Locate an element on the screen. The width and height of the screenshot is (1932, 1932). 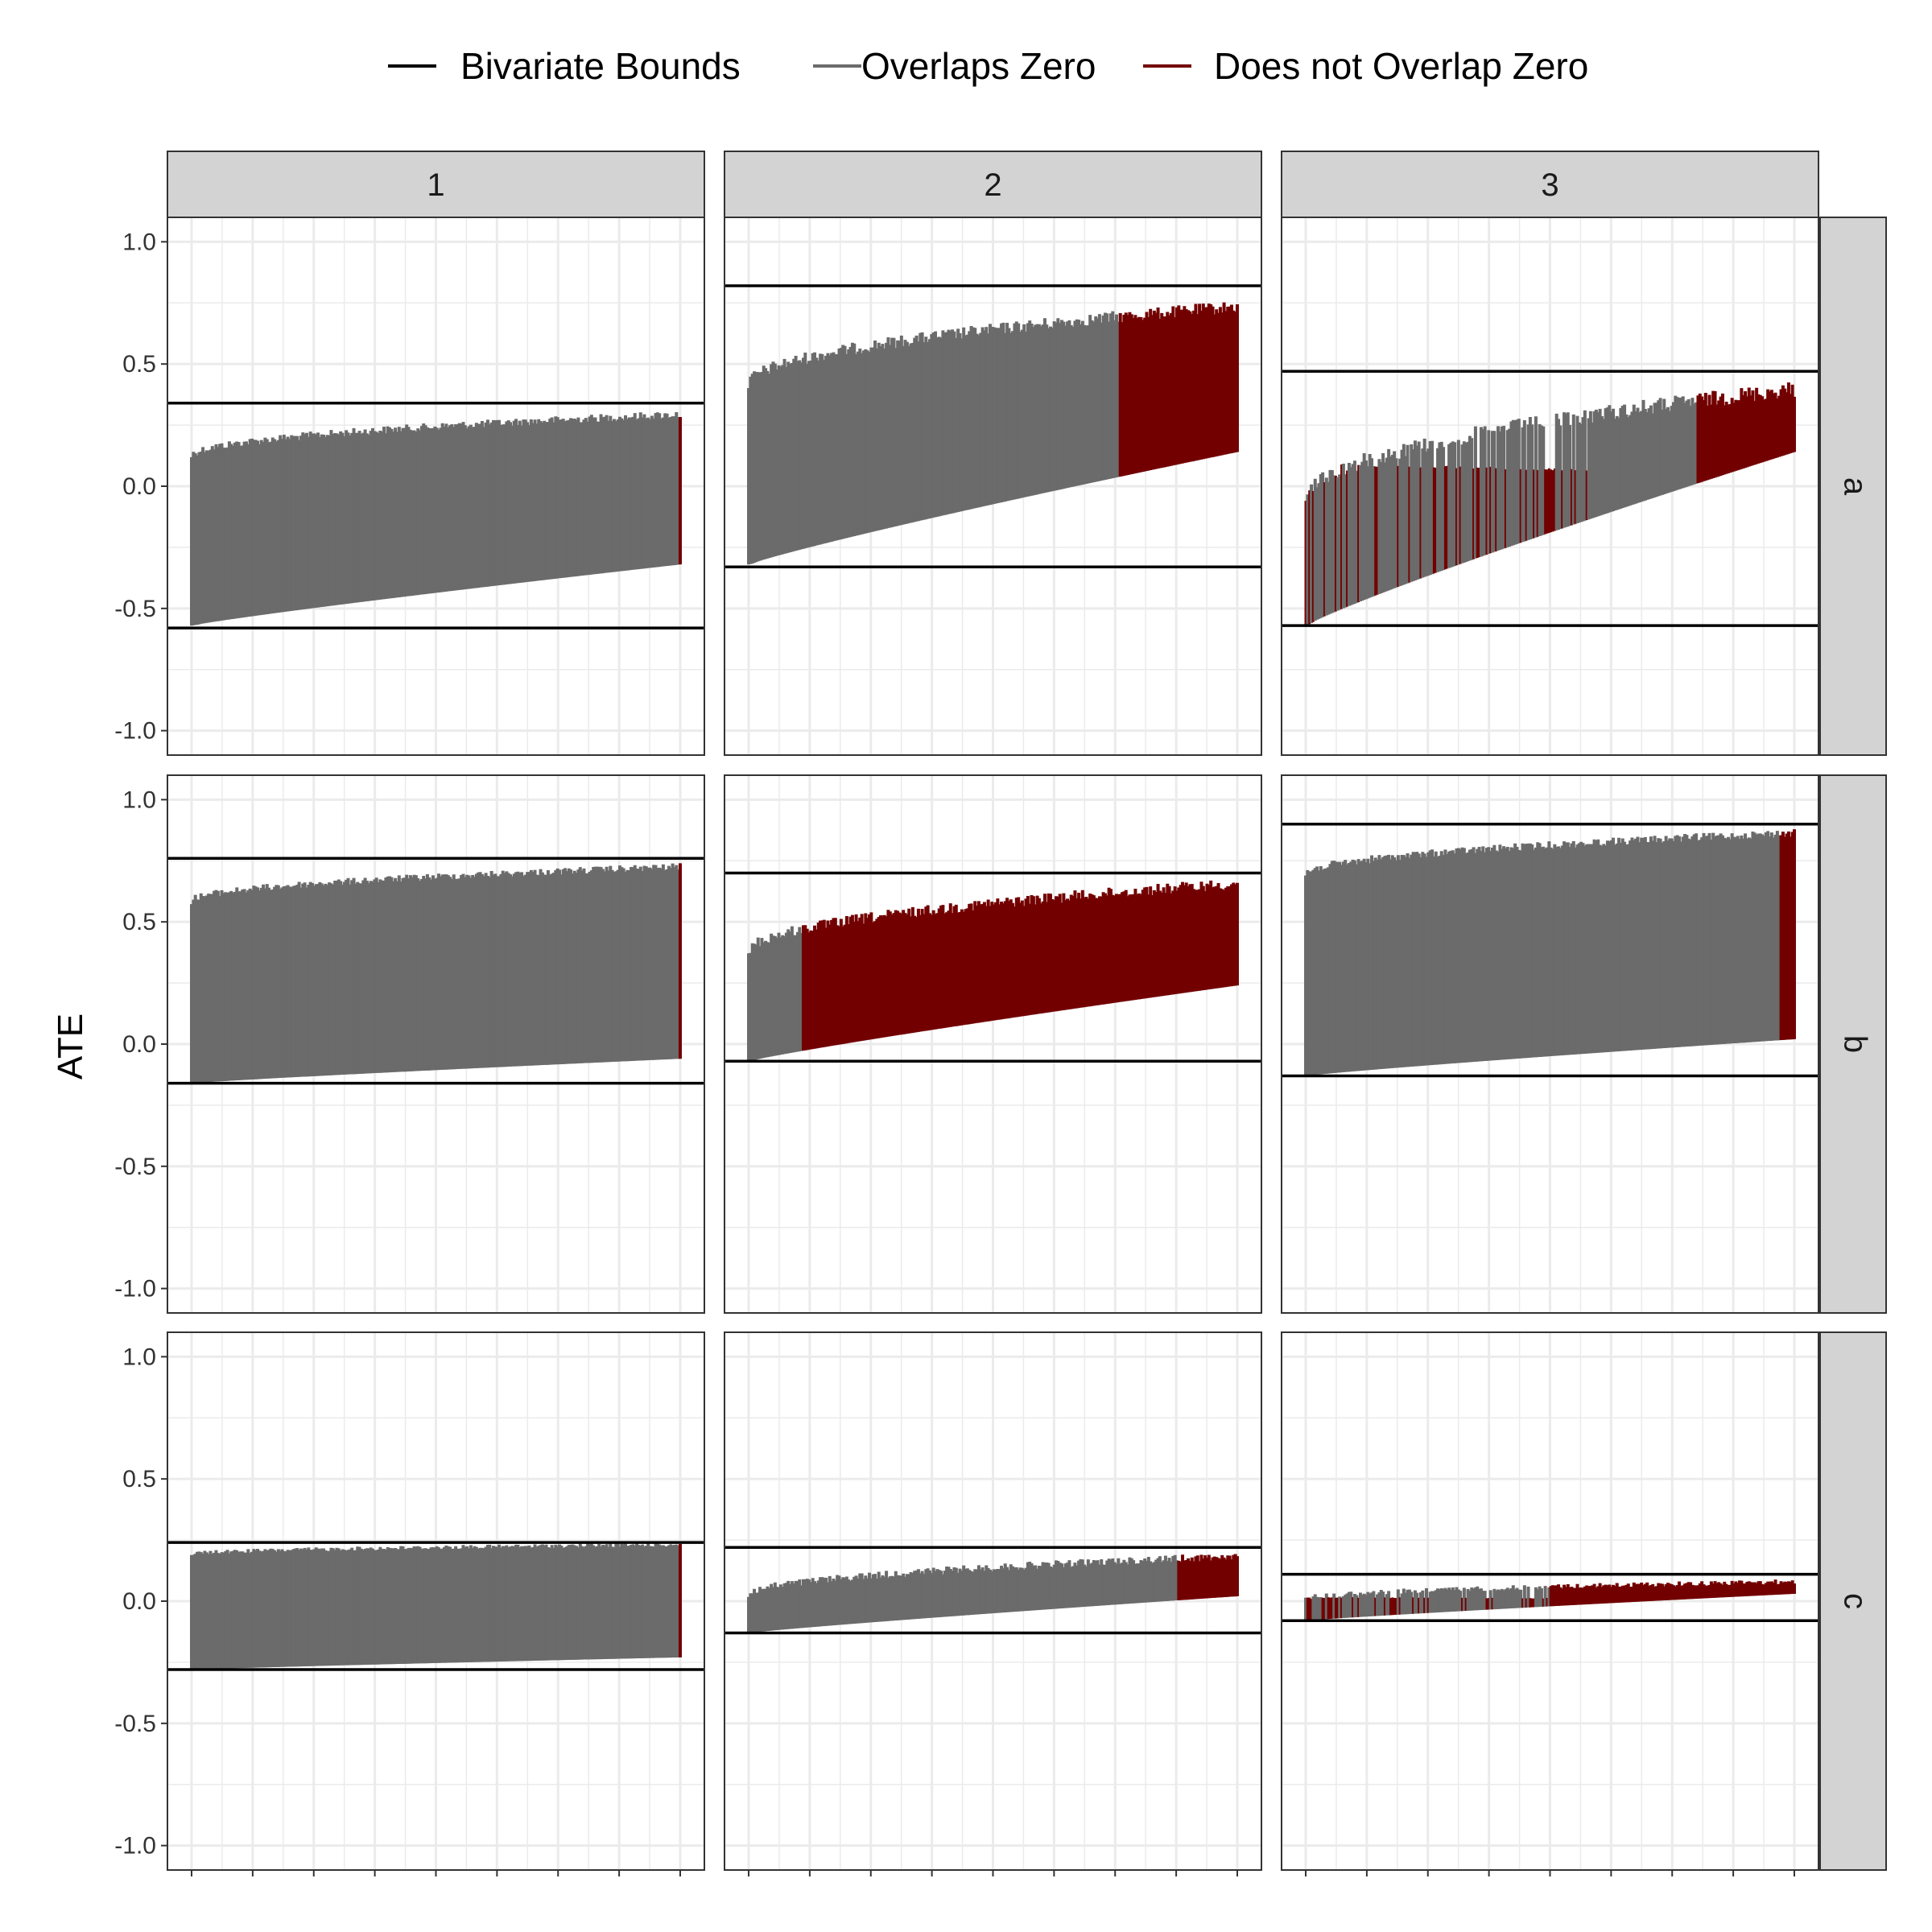
strip-col-label-2: 2 is located at coordinates (992, 185).